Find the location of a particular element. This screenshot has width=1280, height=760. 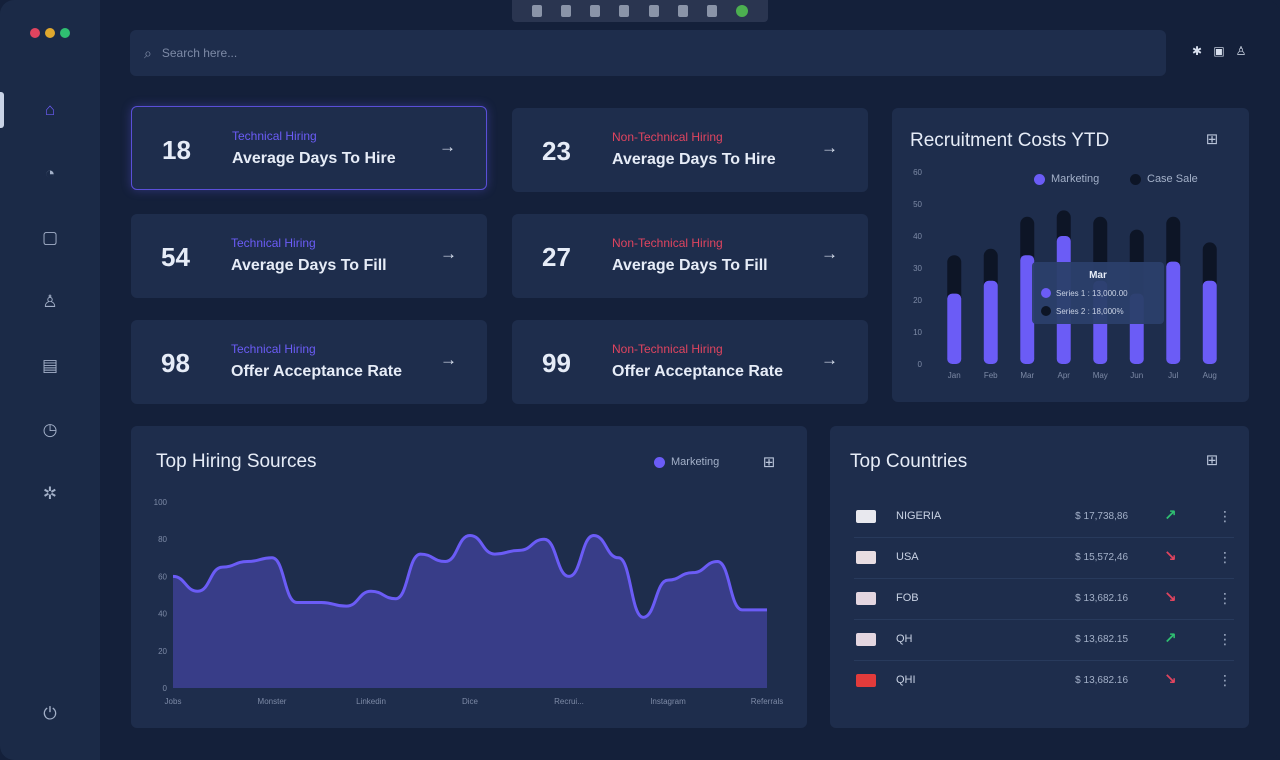

sidebar-item-settings: ✲ is located at coordinates (50, 494).